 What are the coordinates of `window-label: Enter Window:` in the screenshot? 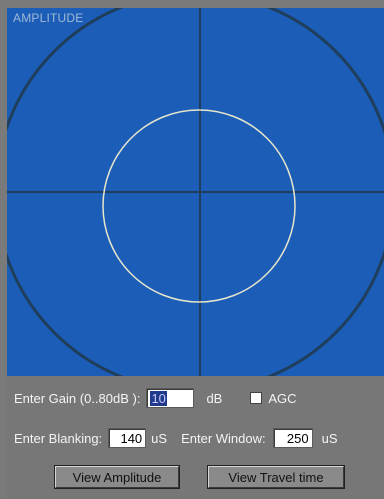 It's located at (223, 438).